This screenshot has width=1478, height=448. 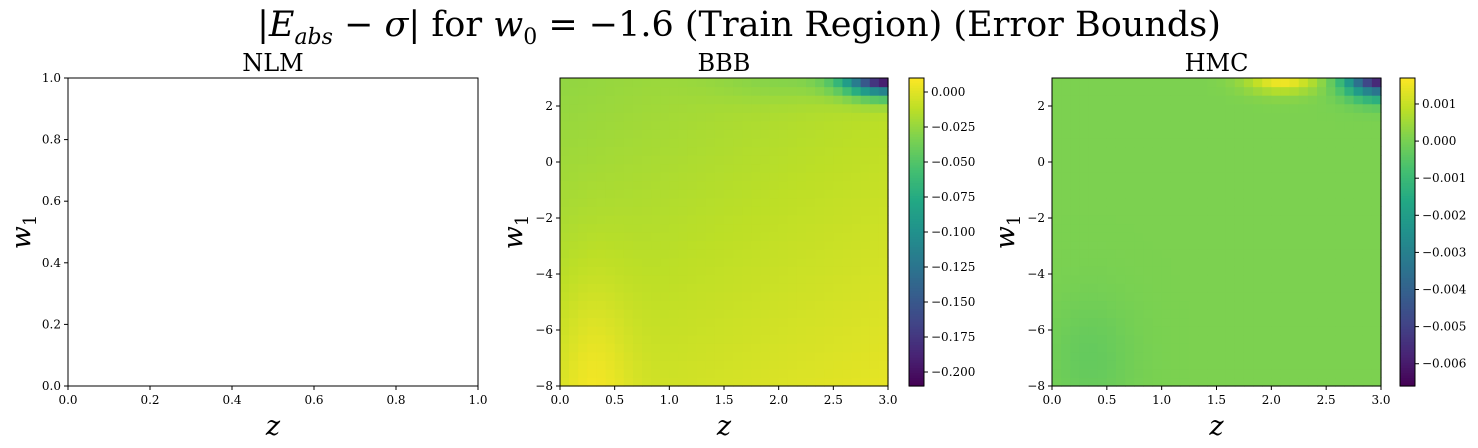 What do you see at coordinates (778, 400) in the screenshot?
I see `x-tick-label: 2.0` at bounding box center [778, 400].